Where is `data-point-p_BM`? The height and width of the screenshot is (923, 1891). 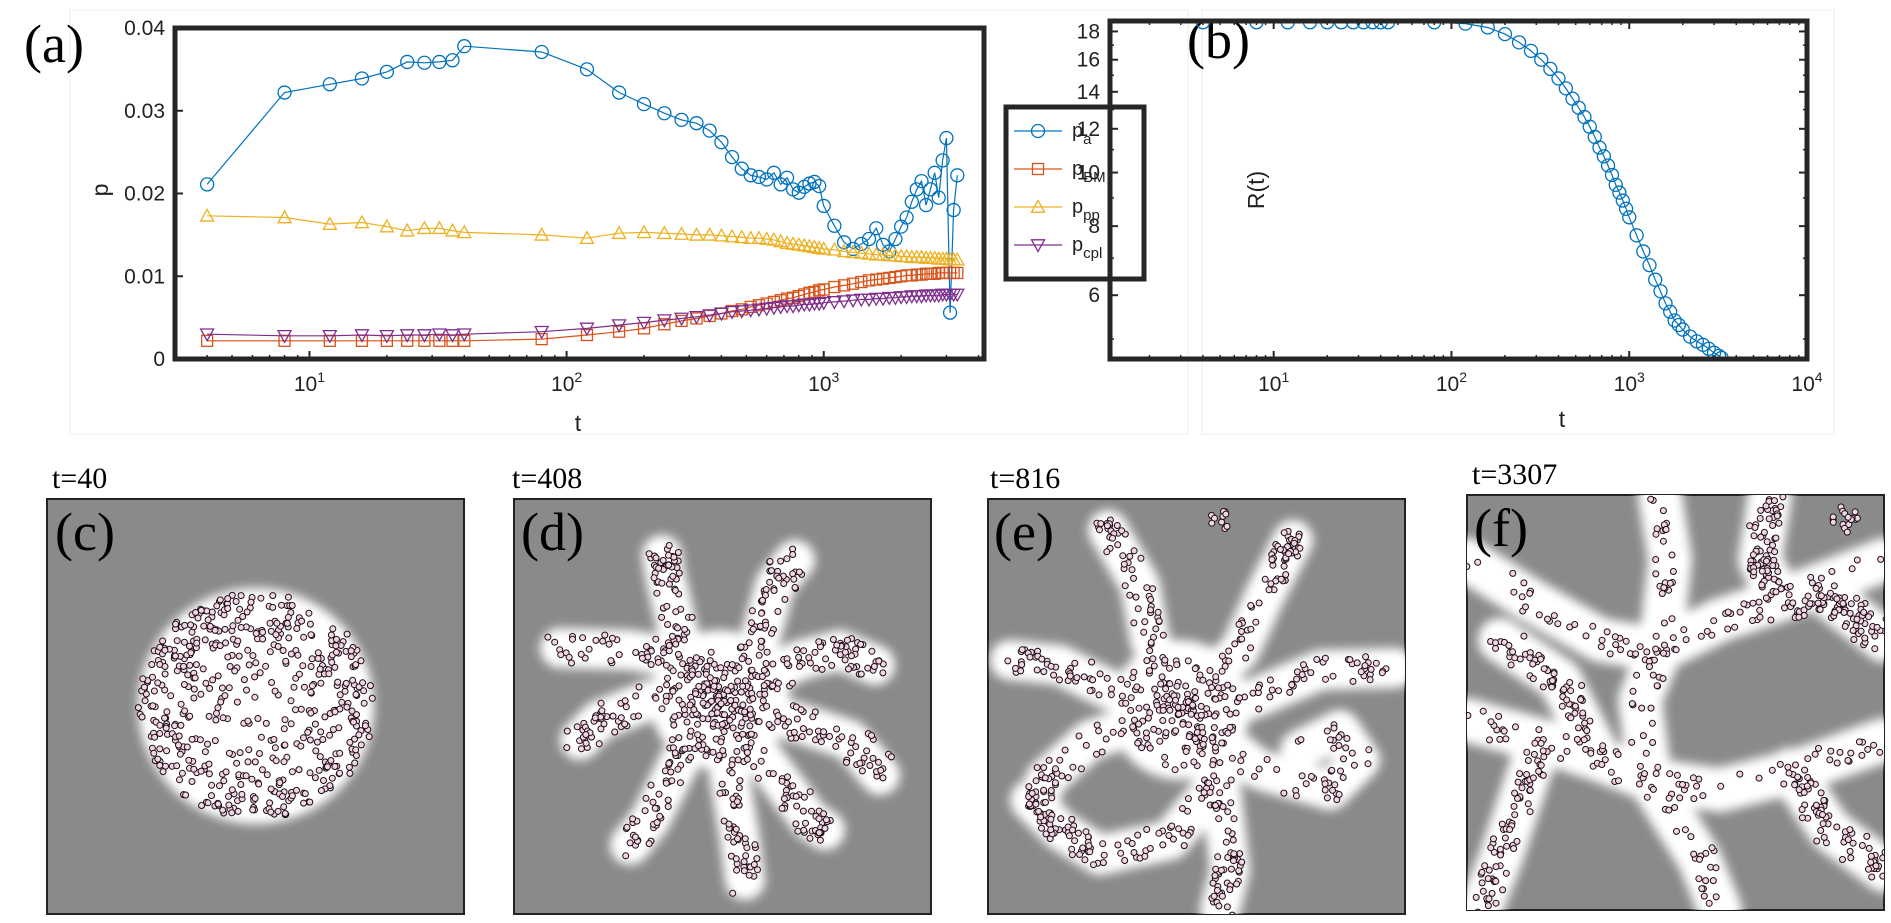 data-point-p_BM is located at coordinates (869, 280).